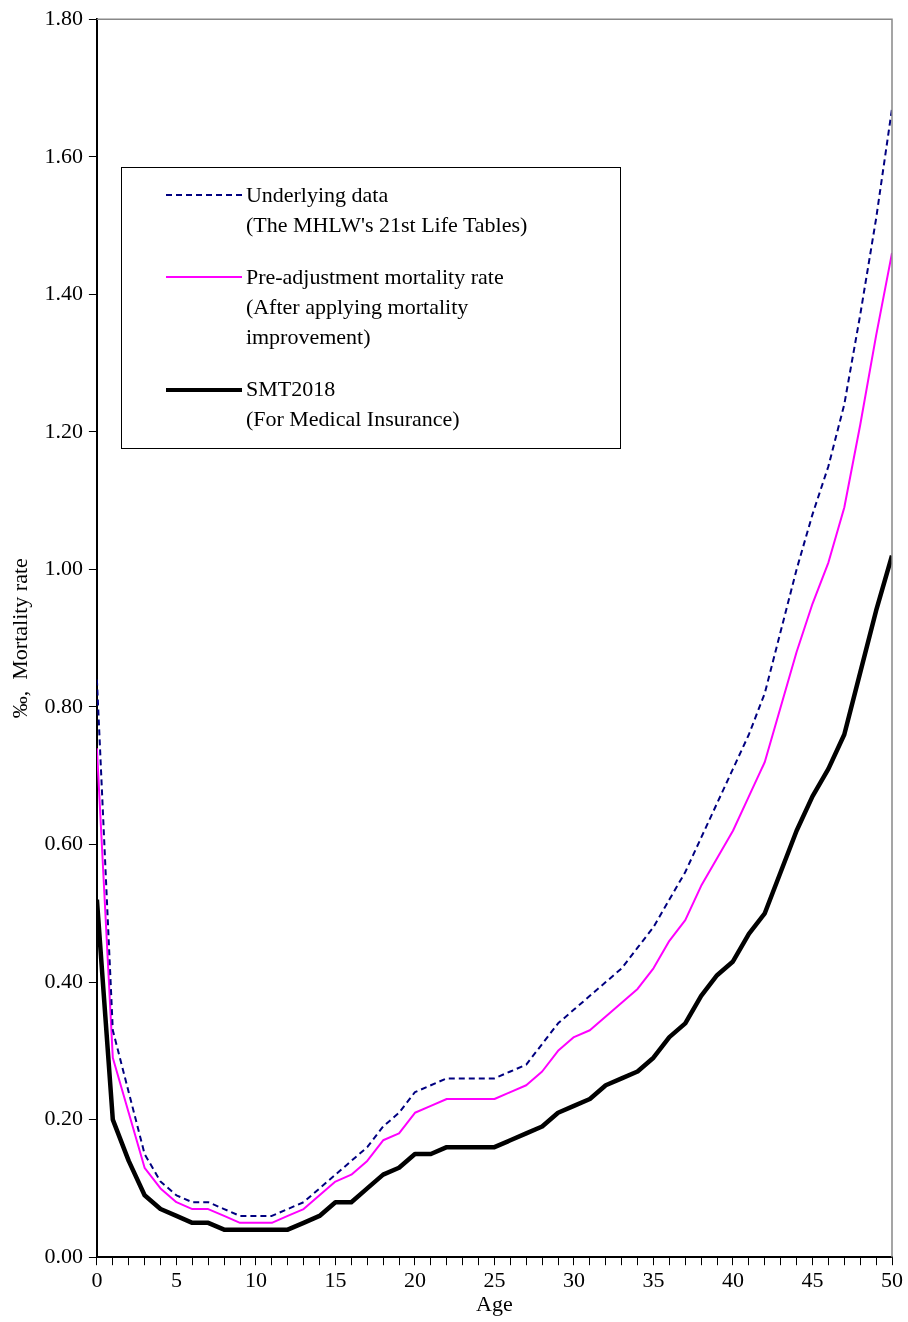  What do you see at coordinates (63, 430) in the screenshot?
I see `y-tick-label: 1.20` at bounding box center [63, 430].